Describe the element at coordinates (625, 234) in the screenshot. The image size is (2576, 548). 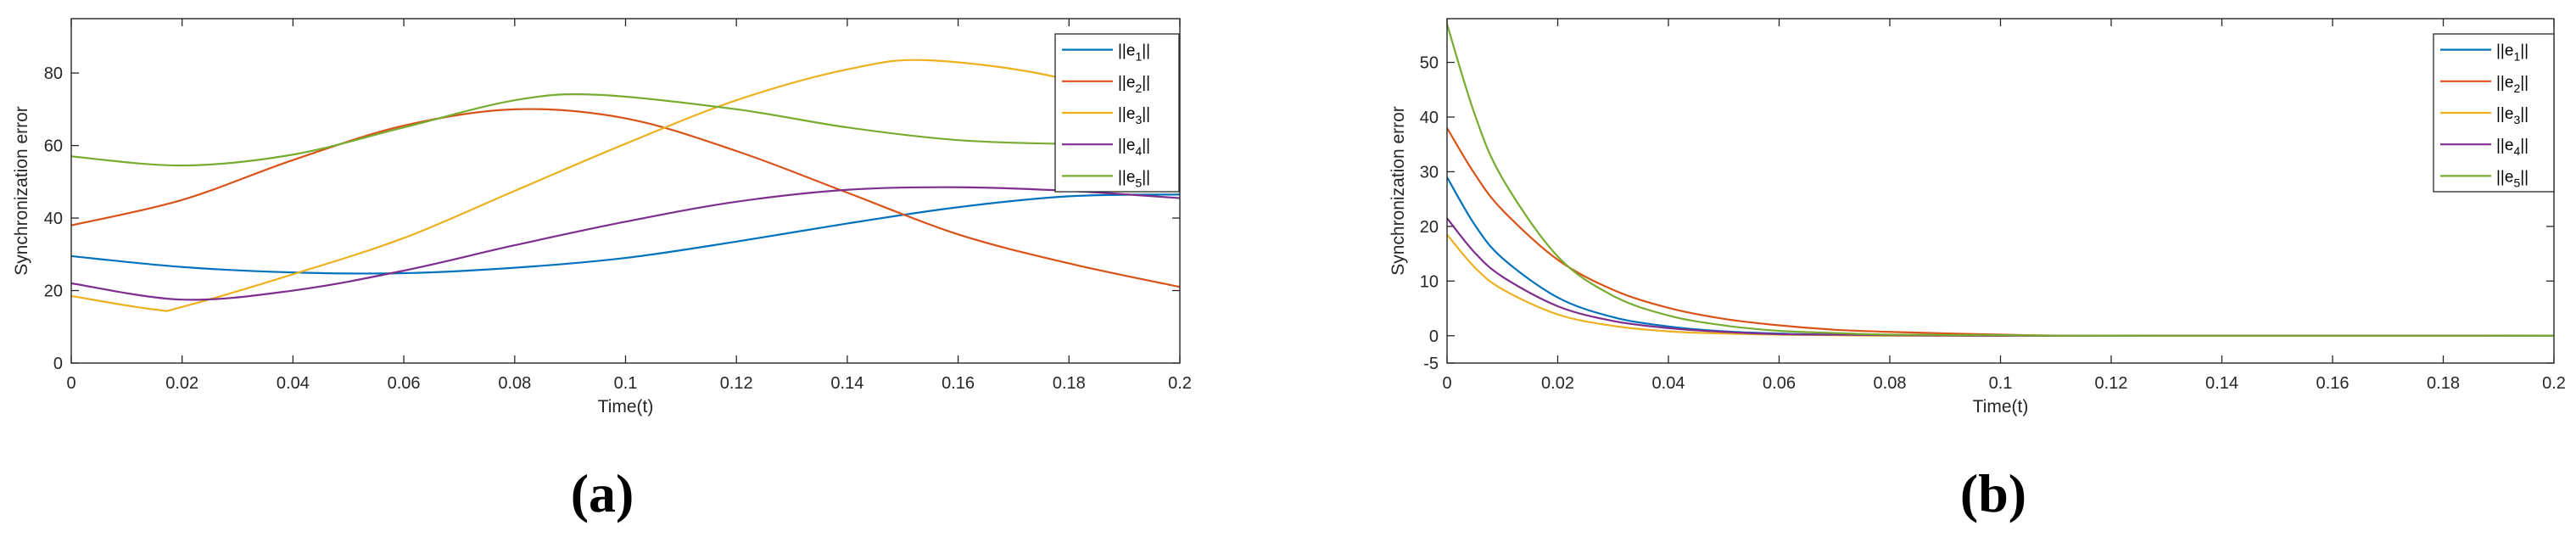
I see `series-line-e1` at that location.